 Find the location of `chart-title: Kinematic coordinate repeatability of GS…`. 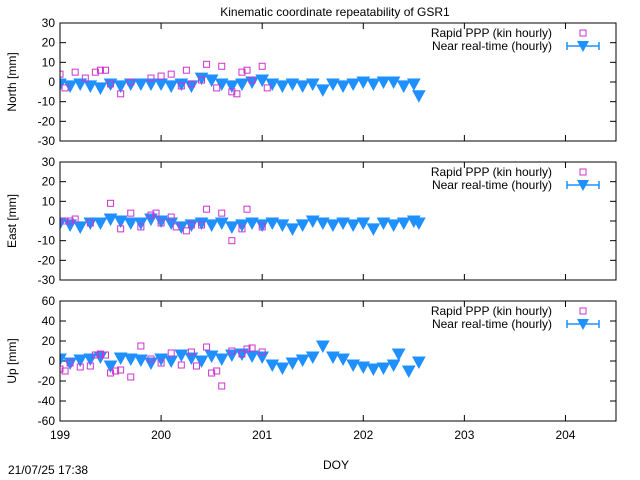

chart-title: Kinematic coordinate repeatability of GS… is located at coordinates (335, 12).